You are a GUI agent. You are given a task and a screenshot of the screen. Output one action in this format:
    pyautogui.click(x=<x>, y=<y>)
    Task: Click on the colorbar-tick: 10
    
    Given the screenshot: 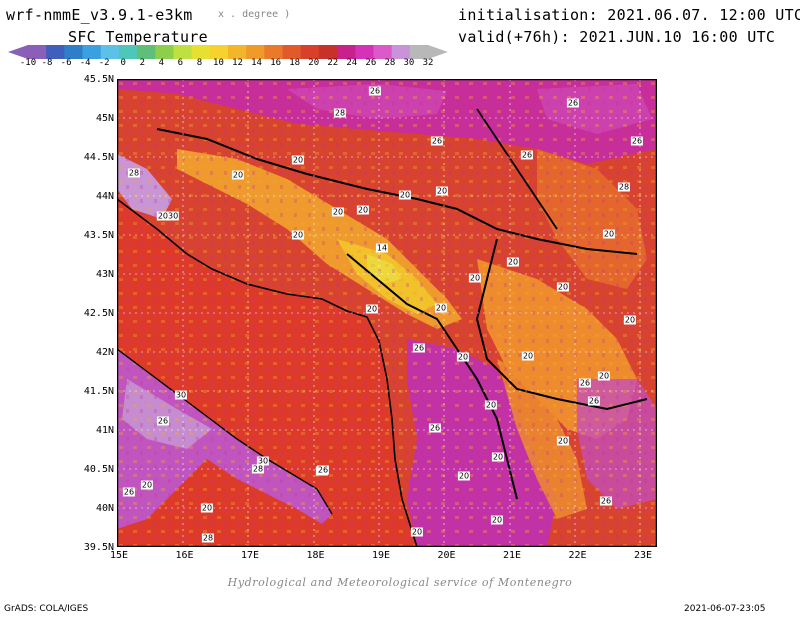 What is the action you would take?
    pyautogui.click(x=218, y=63)
    